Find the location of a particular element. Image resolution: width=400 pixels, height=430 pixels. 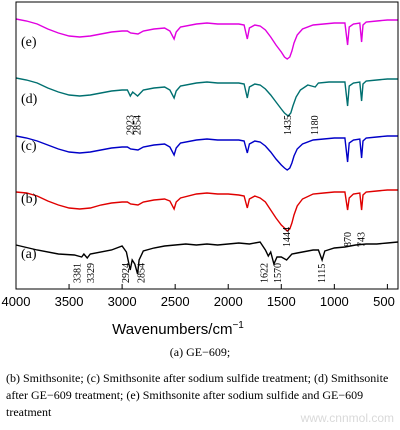

curve-label-c: (c) is located at coordinates (29, 146).